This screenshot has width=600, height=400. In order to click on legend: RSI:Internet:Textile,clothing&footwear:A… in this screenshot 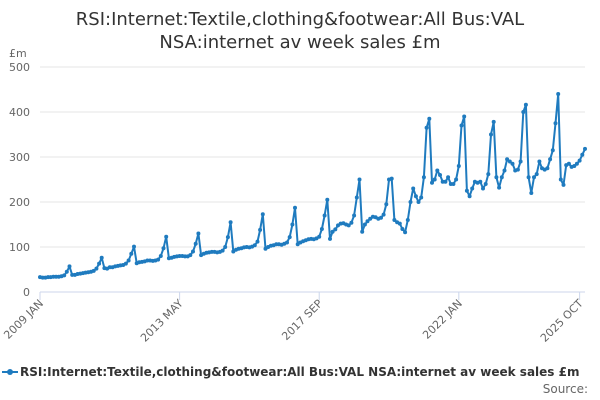, I will do `click(300, 373)`.